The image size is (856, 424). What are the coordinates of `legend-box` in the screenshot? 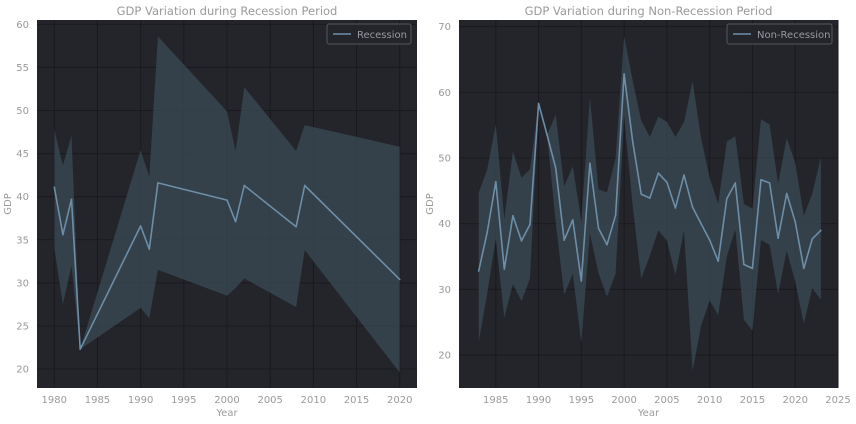 It's located at (779, 34).